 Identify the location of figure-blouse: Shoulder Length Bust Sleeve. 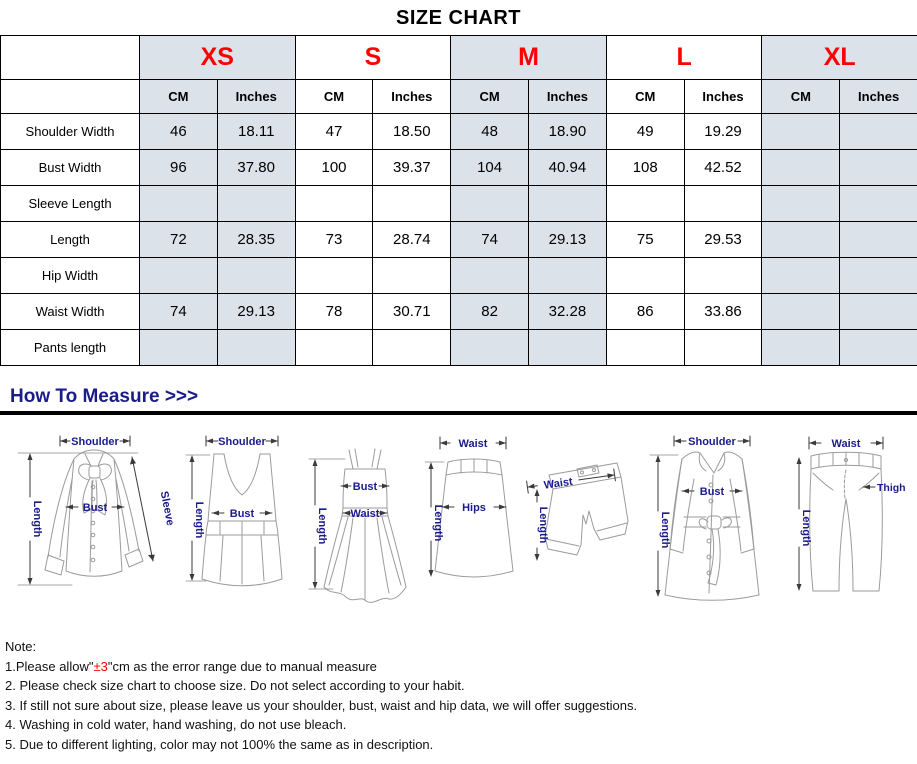
(93, 526).